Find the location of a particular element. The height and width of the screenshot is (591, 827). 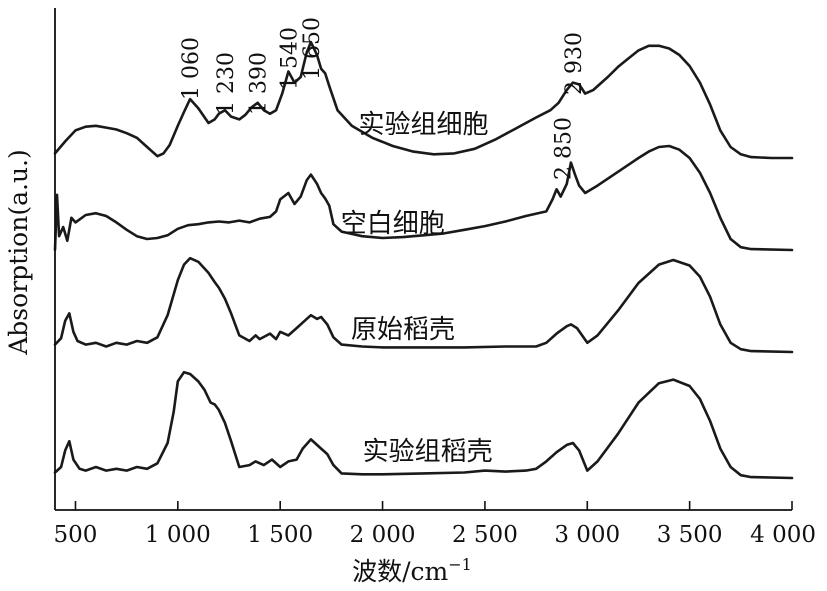

x-tick-label: 500 is located at coordinates (76, 535).